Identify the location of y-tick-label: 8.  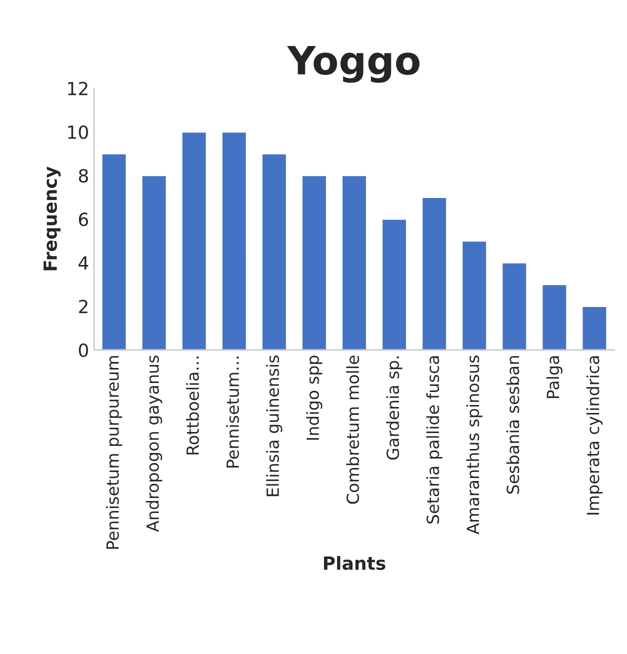
(83, 175).